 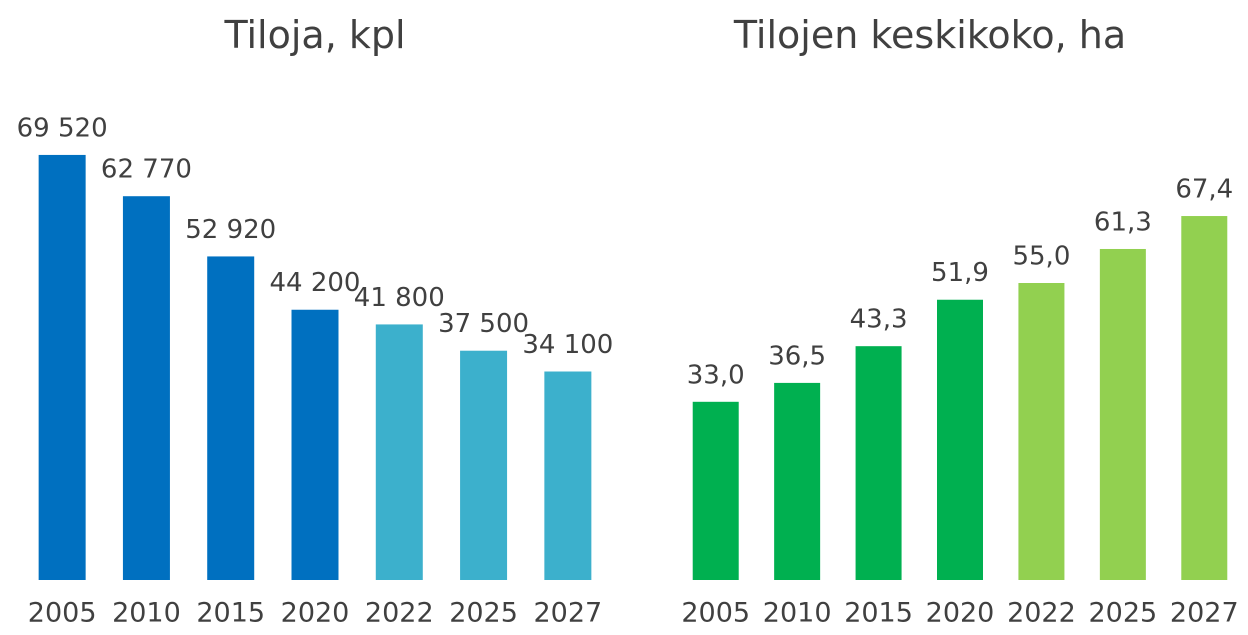 What do you see at coordinates (567, 345) in the screenshot?
I see `value-label: 34 100` at bounding box center [567, 345].